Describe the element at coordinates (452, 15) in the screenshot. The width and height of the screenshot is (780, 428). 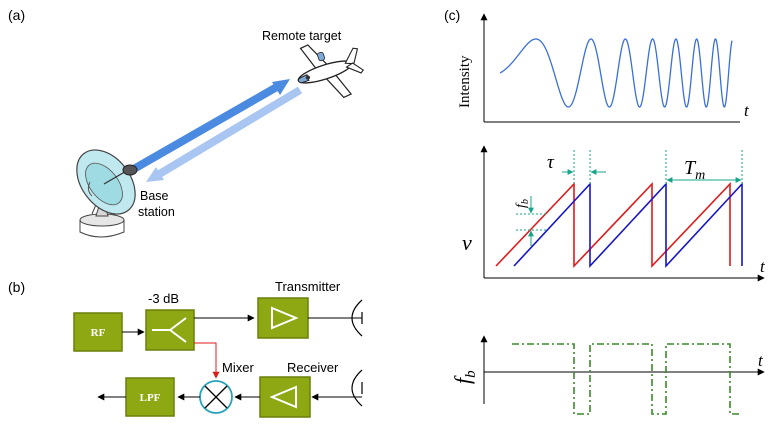
I see `panel-c-label: (c)` at that location.